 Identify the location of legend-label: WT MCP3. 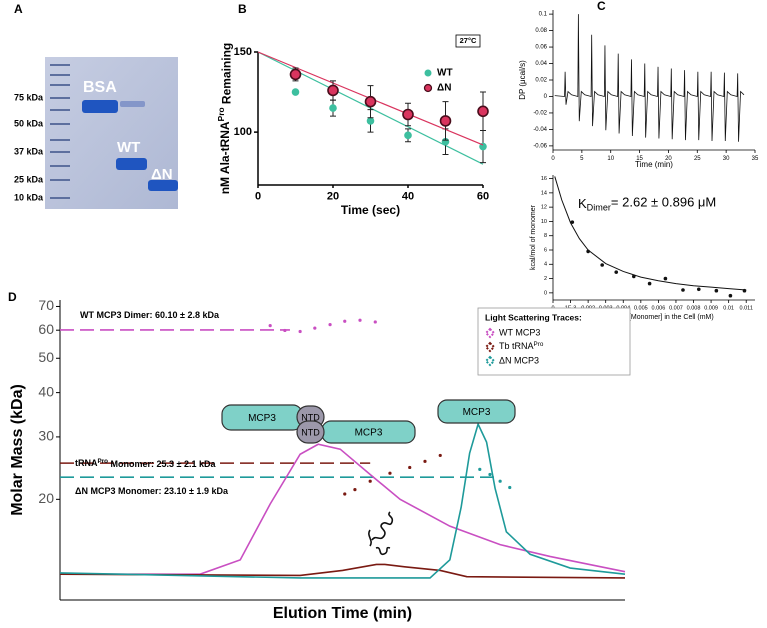
(519, 332).